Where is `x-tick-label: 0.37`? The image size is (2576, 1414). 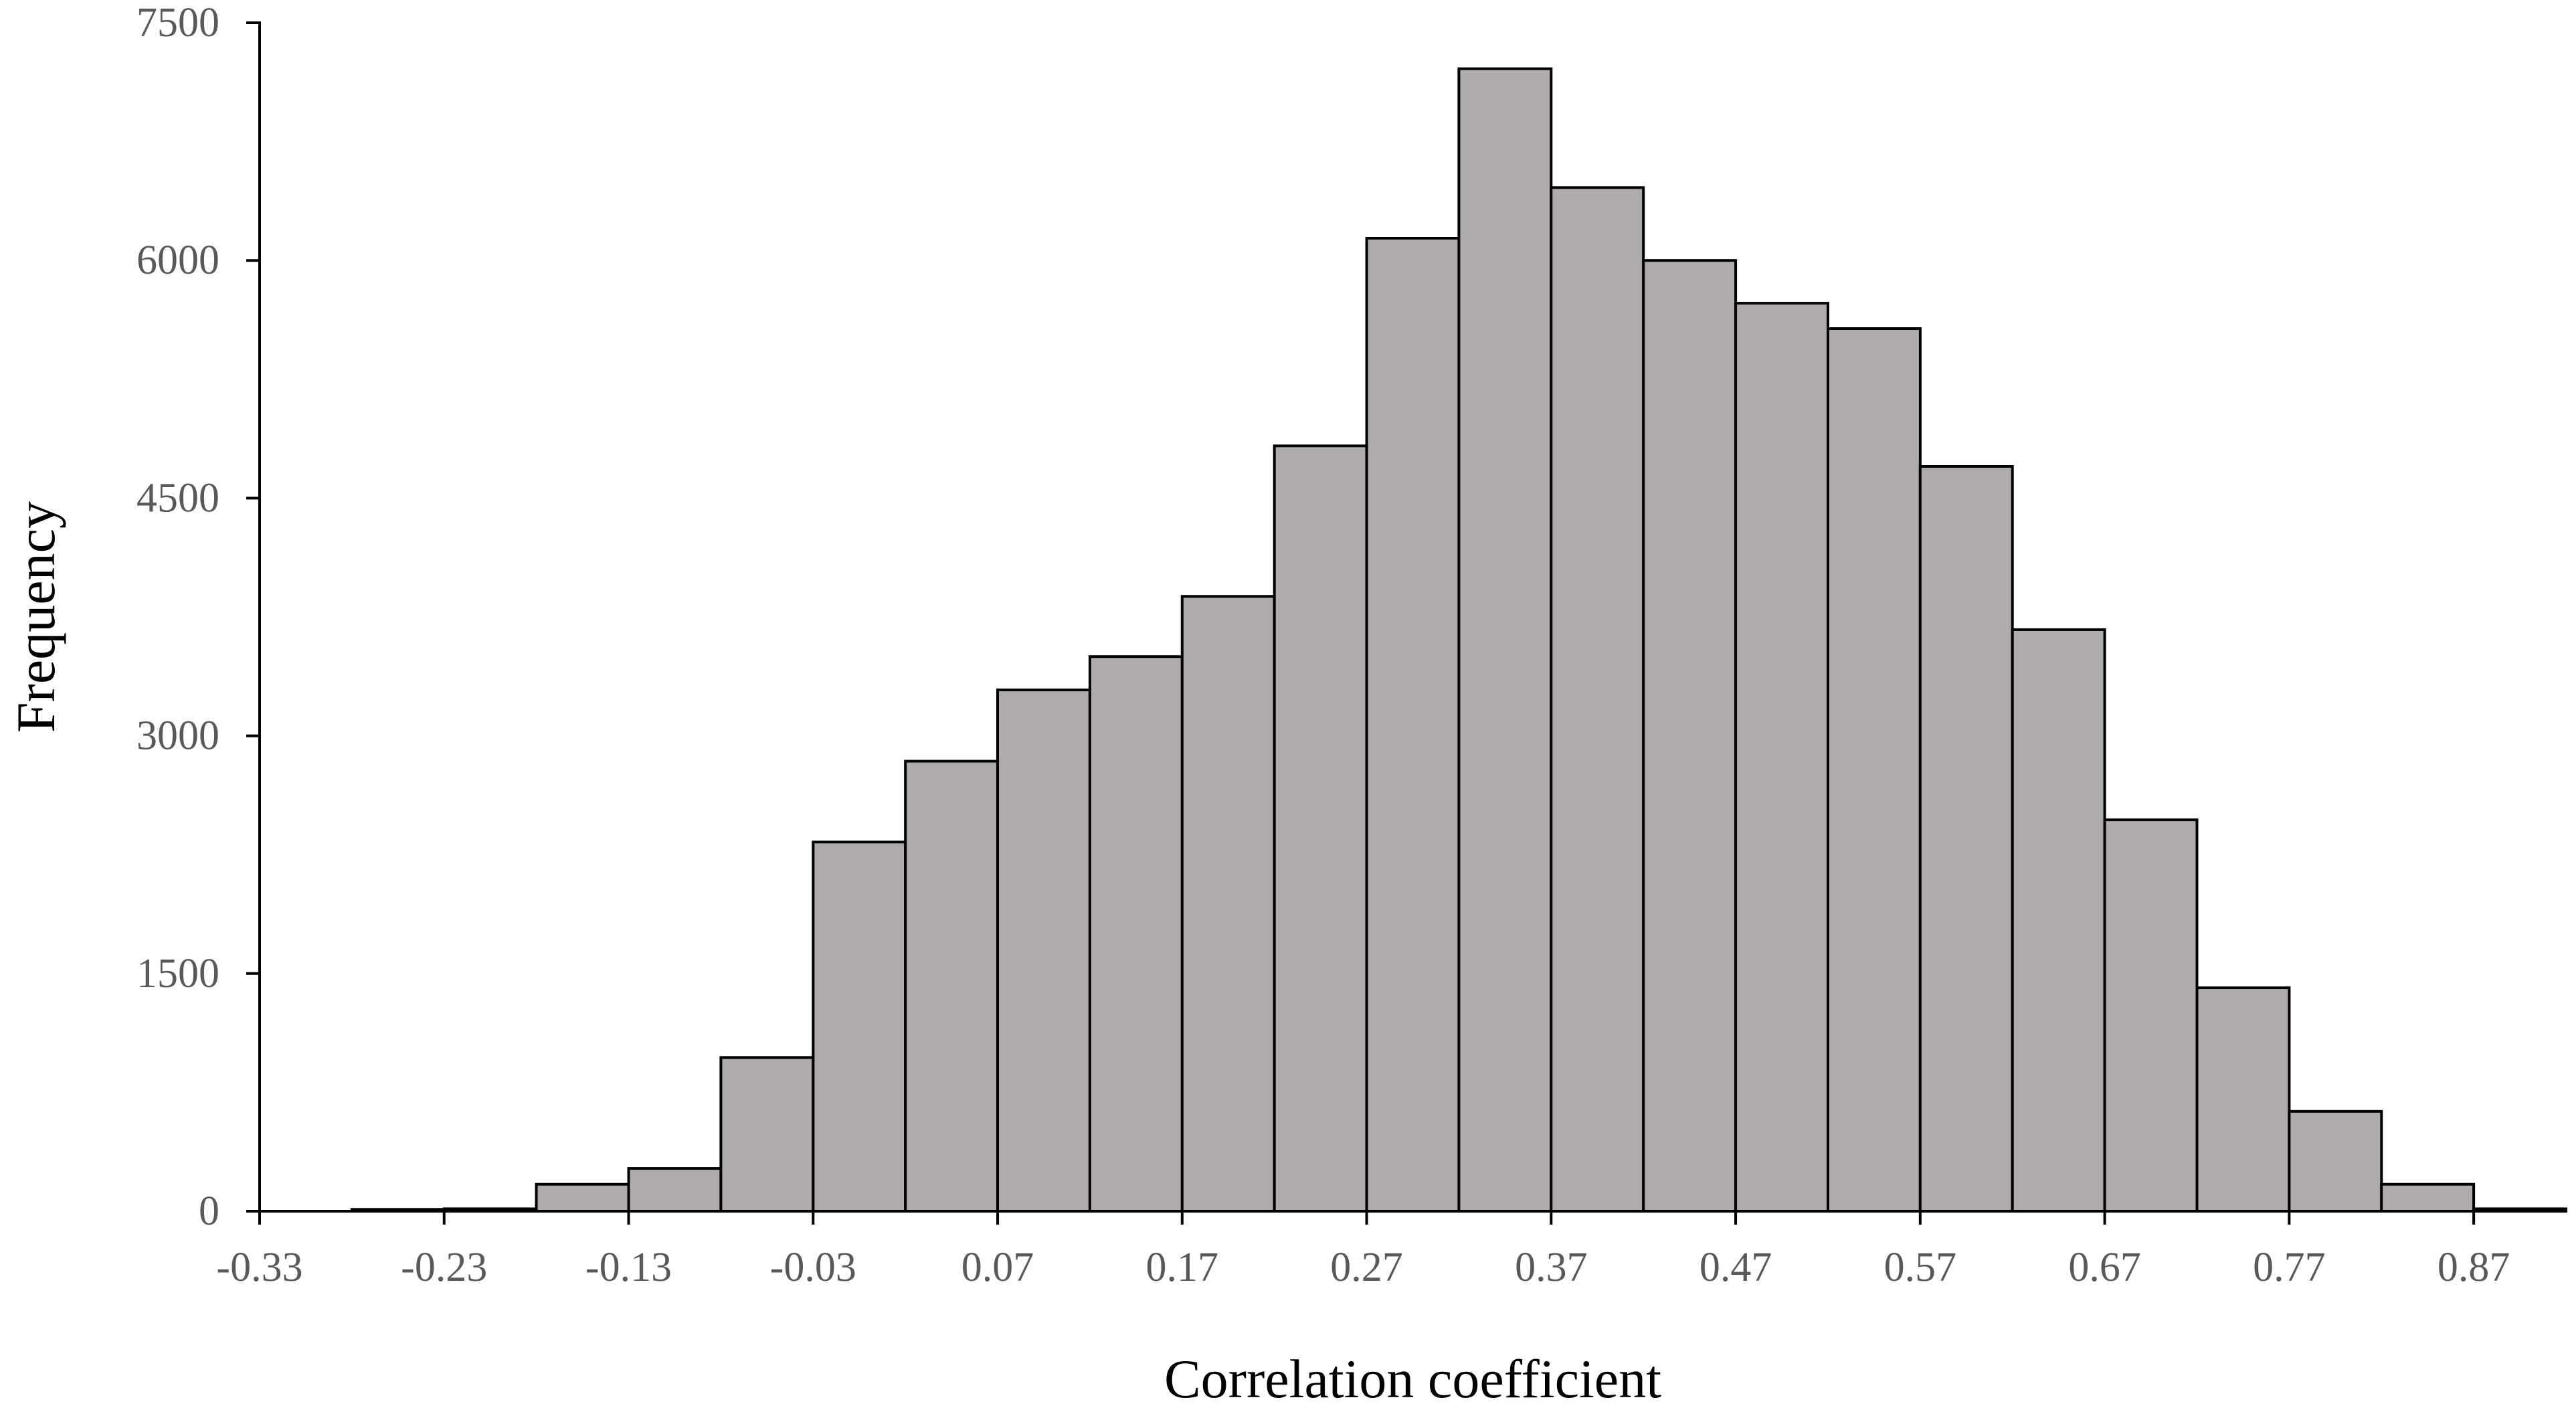
x-tick-label: 0.37 is located at coordinates (1552, 1268).